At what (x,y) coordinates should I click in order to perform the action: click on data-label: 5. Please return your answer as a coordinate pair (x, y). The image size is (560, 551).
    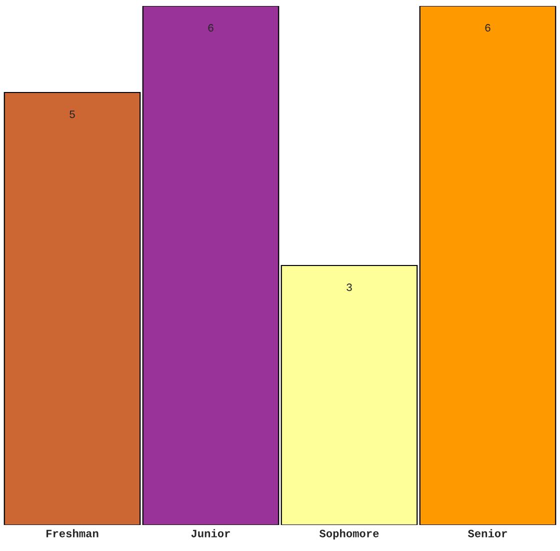
    Looking at the image, I should click on (72, 114).